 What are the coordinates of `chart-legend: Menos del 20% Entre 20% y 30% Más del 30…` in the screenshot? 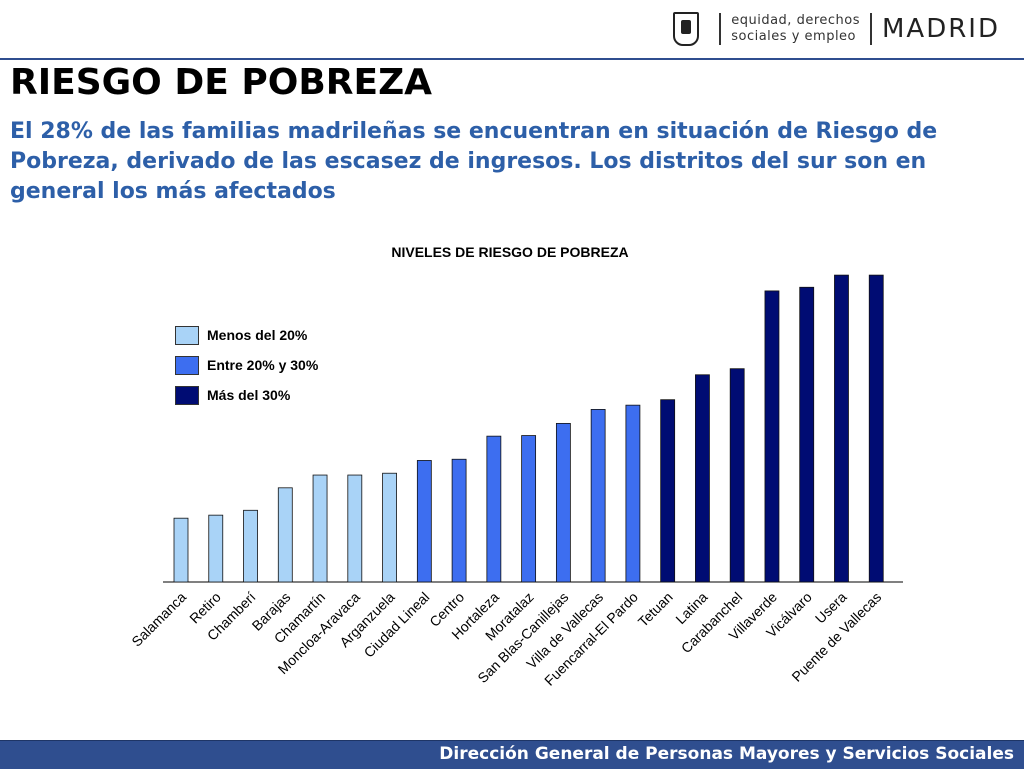 It's located at (246, 365).